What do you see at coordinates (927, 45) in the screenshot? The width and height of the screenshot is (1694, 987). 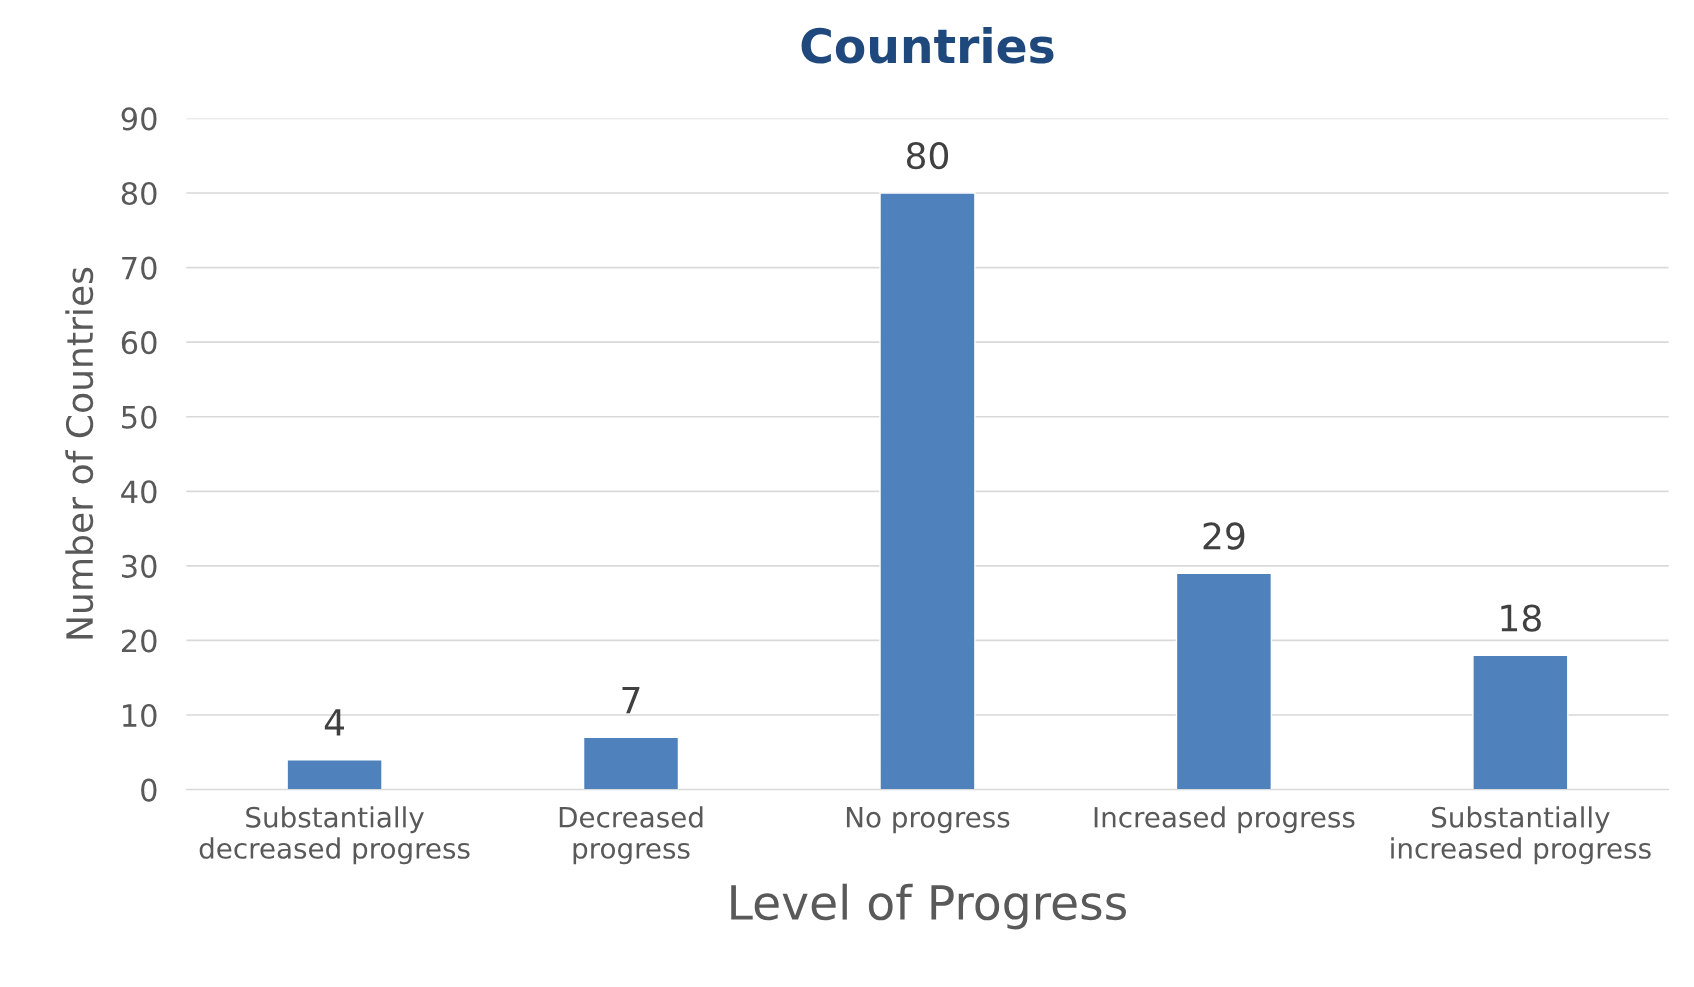 I see `chart-title: Countries` at bounding box center [927, 45].